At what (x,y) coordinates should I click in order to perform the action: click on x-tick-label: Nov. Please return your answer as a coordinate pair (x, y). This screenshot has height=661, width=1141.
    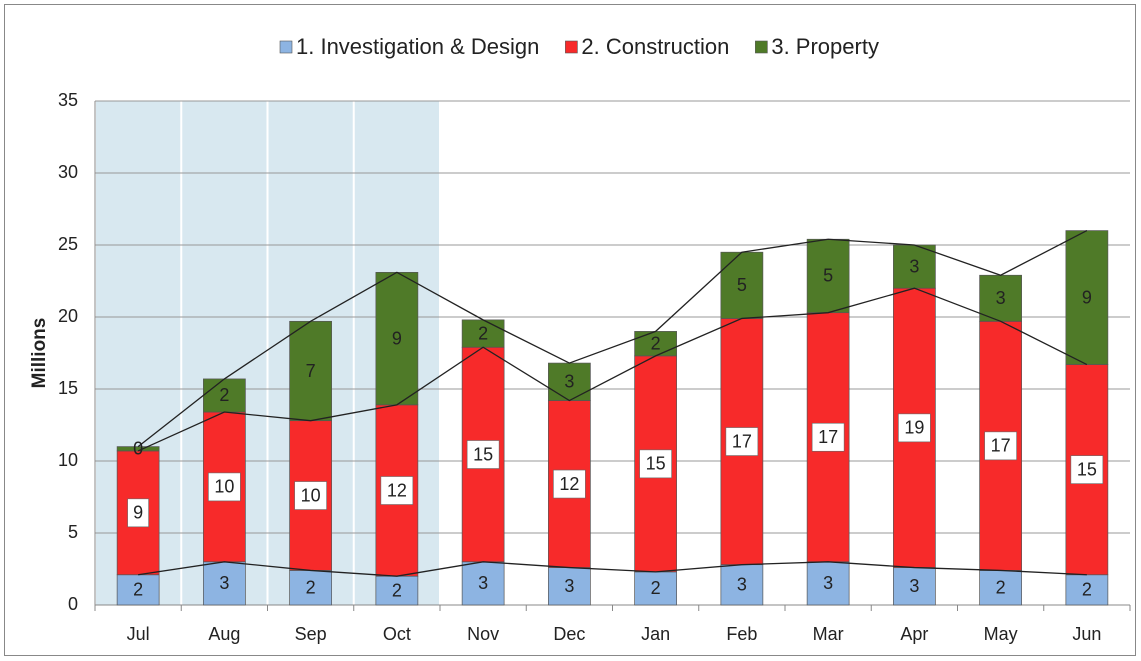
    Looking at the image, I should click on (483, 634).